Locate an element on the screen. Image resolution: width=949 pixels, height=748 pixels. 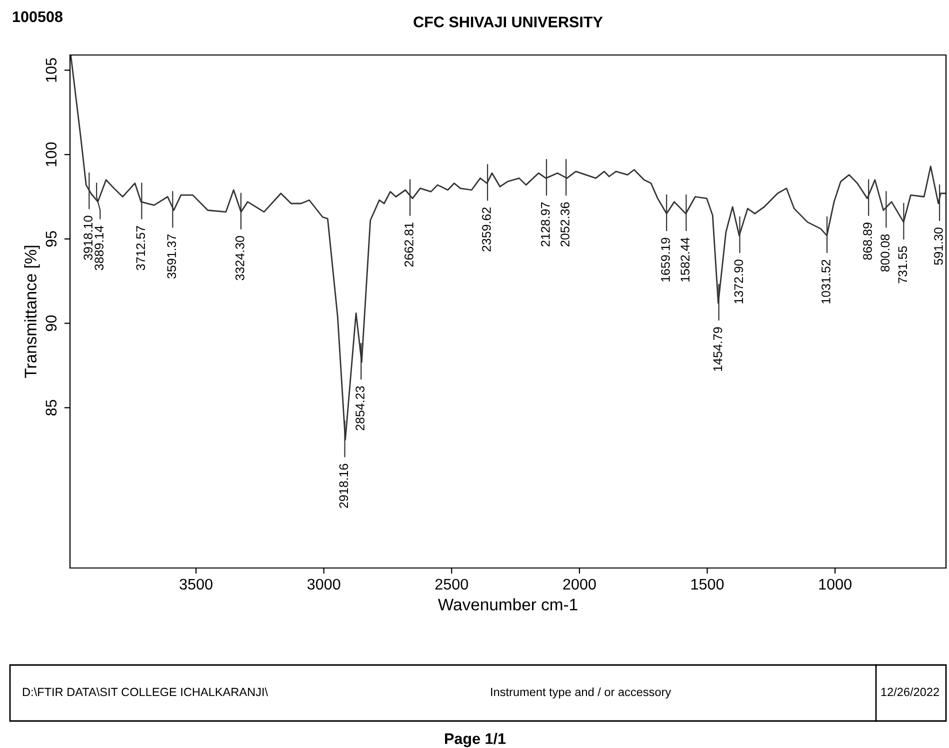
y-tick-label: 105 is located at coordinates (51, 70).